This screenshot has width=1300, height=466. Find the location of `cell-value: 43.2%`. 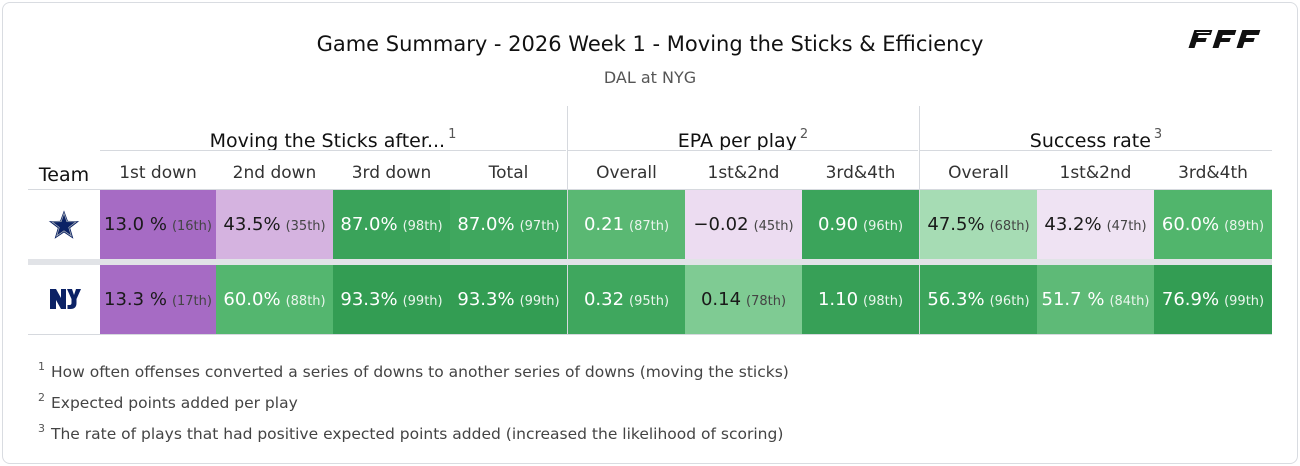

cell-value: 43.2% is located at coordinates (1073, 224).